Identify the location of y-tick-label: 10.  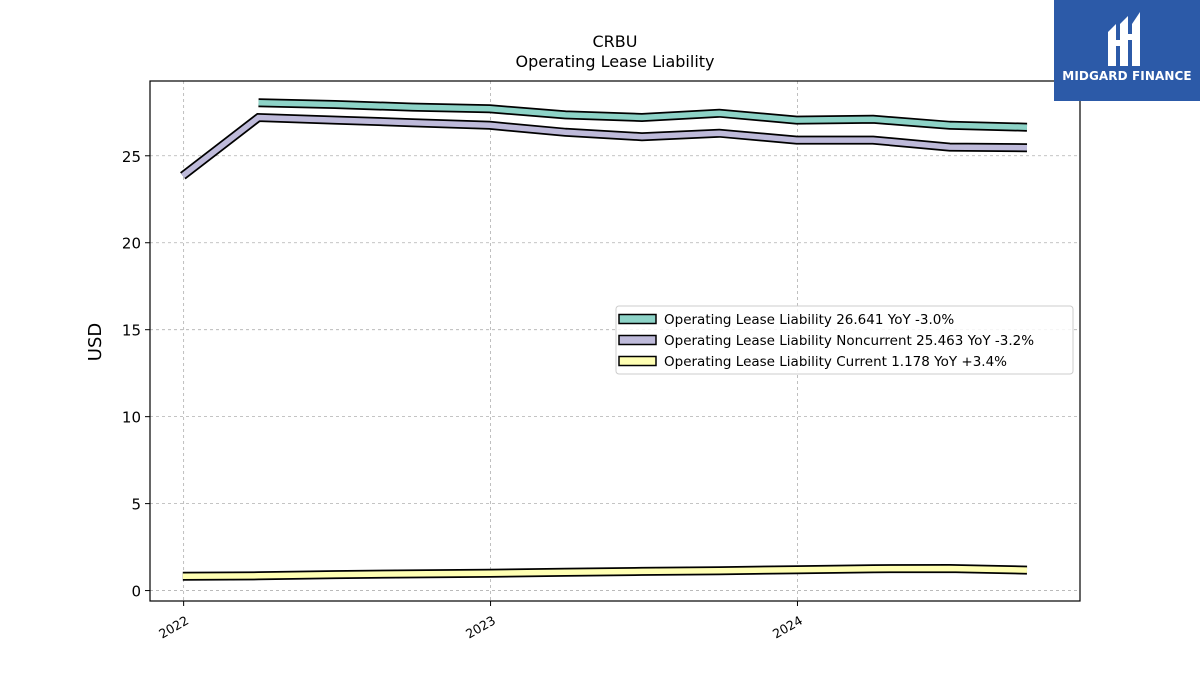
(131, 418).